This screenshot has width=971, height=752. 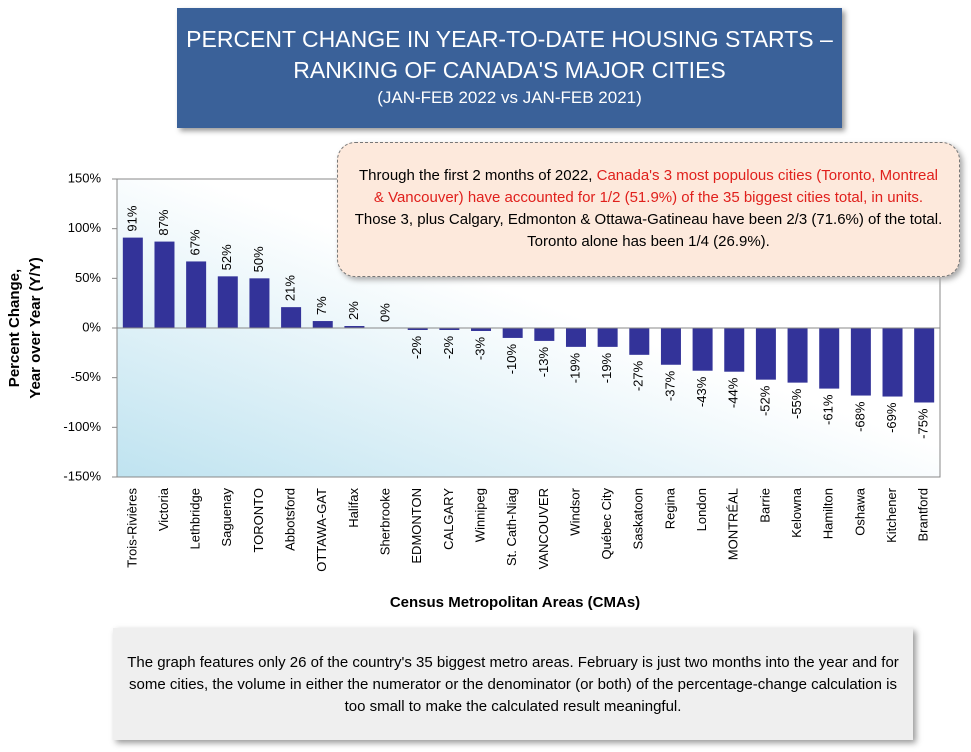 I want to click on data-label: 0%, so click(x=384, y=312).